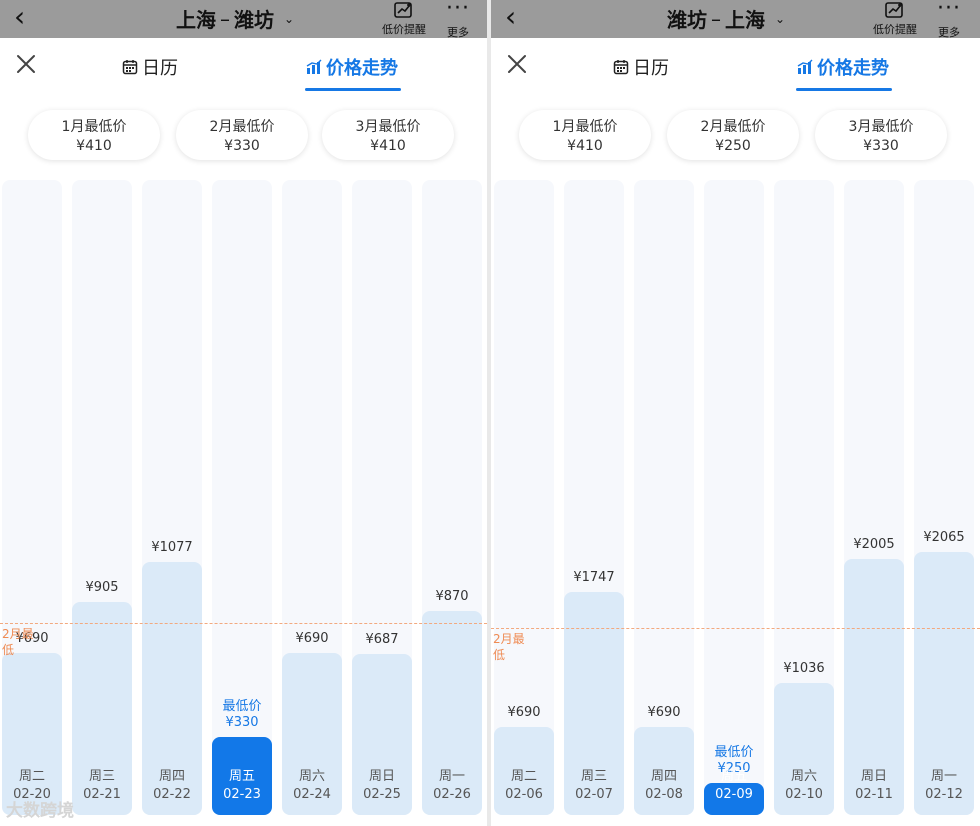 Image resolution: width=980 pixels, height=826 pixels. What do you see at coordinates (804, 668) in the screenshot?
I see `bar-price-label: ¥1036` at bounding box center [804, 668].